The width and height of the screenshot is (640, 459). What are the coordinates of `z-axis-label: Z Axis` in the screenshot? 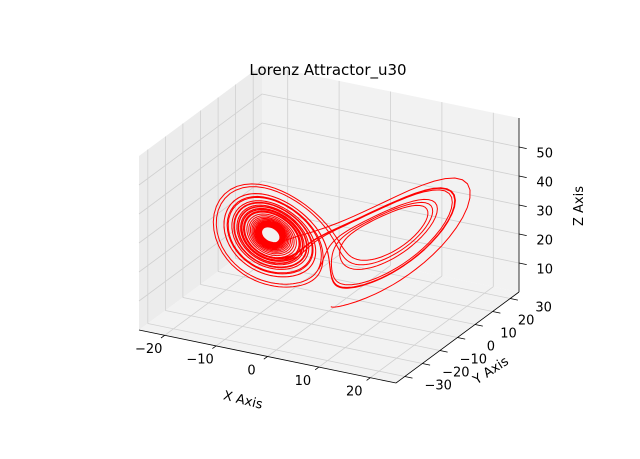 It's located at (579, 206).